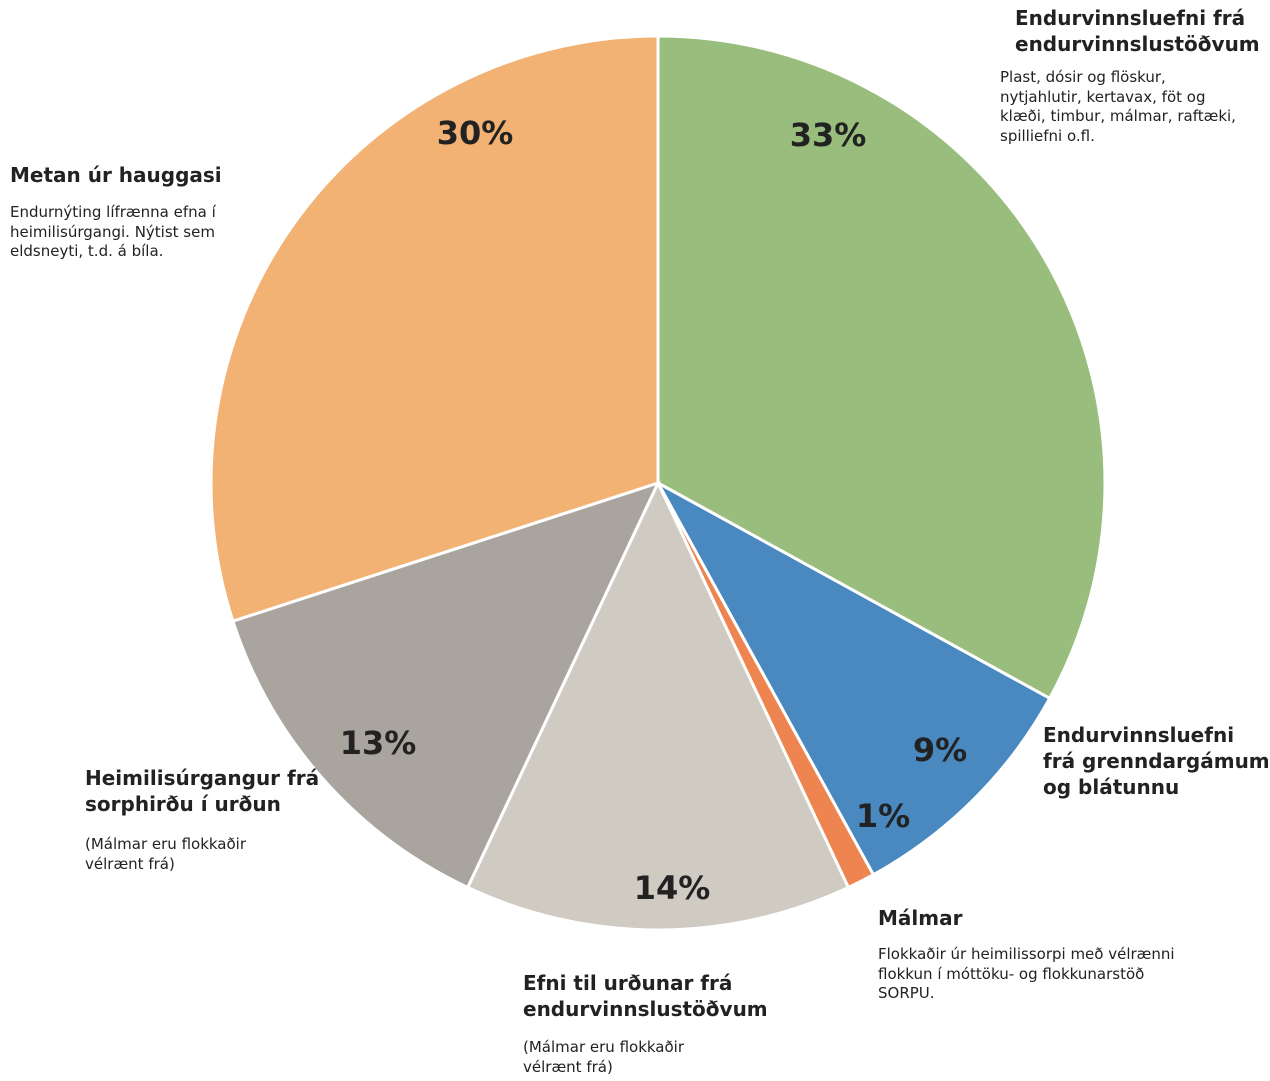 The width and height of the screenshot is (1270, 1081). I want to click on value-label: 14%, so click(672, 888).